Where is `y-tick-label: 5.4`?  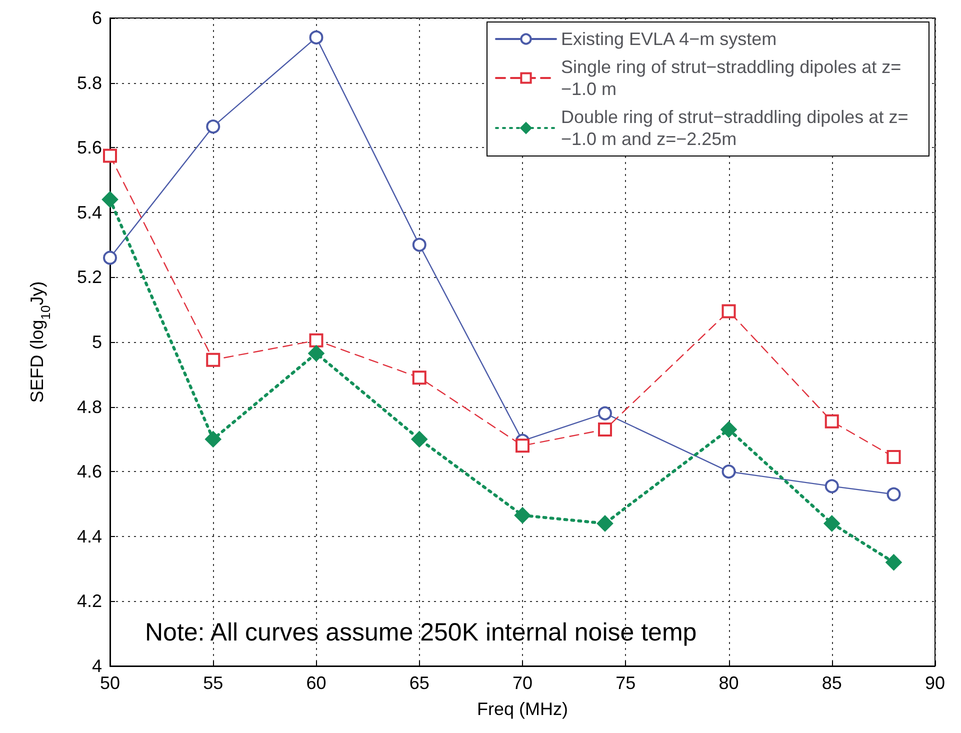
y-tick-label: 5.4 is located at coordinates (89, 212).